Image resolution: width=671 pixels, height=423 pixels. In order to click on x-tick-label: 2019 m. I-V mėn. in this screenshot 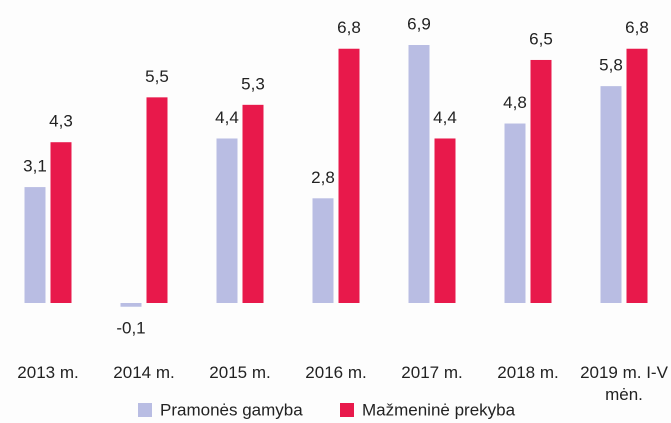, I will do `click(624, 383)`.